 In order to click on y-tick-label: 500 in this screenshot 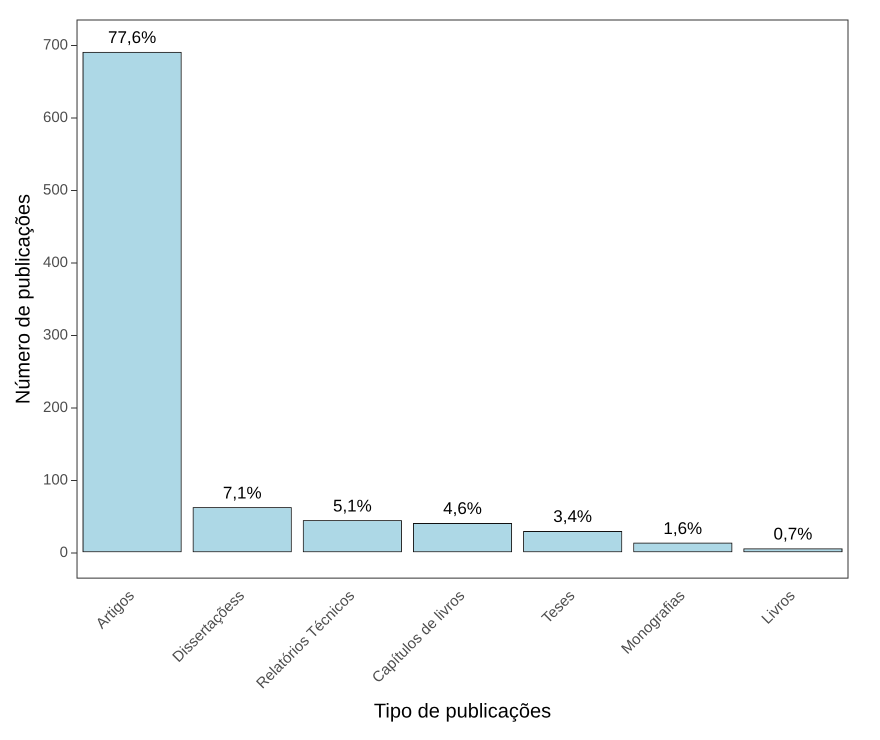, I will do `click(55, 189)`.